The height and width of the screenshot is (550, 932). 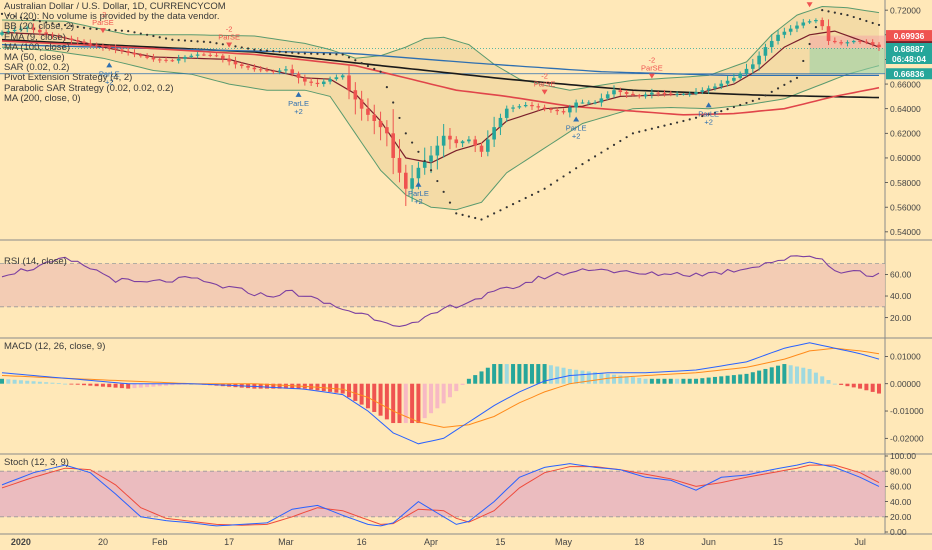 I want to click on legend-bb: BB (20, close, 2), so click(x=39, y=27).